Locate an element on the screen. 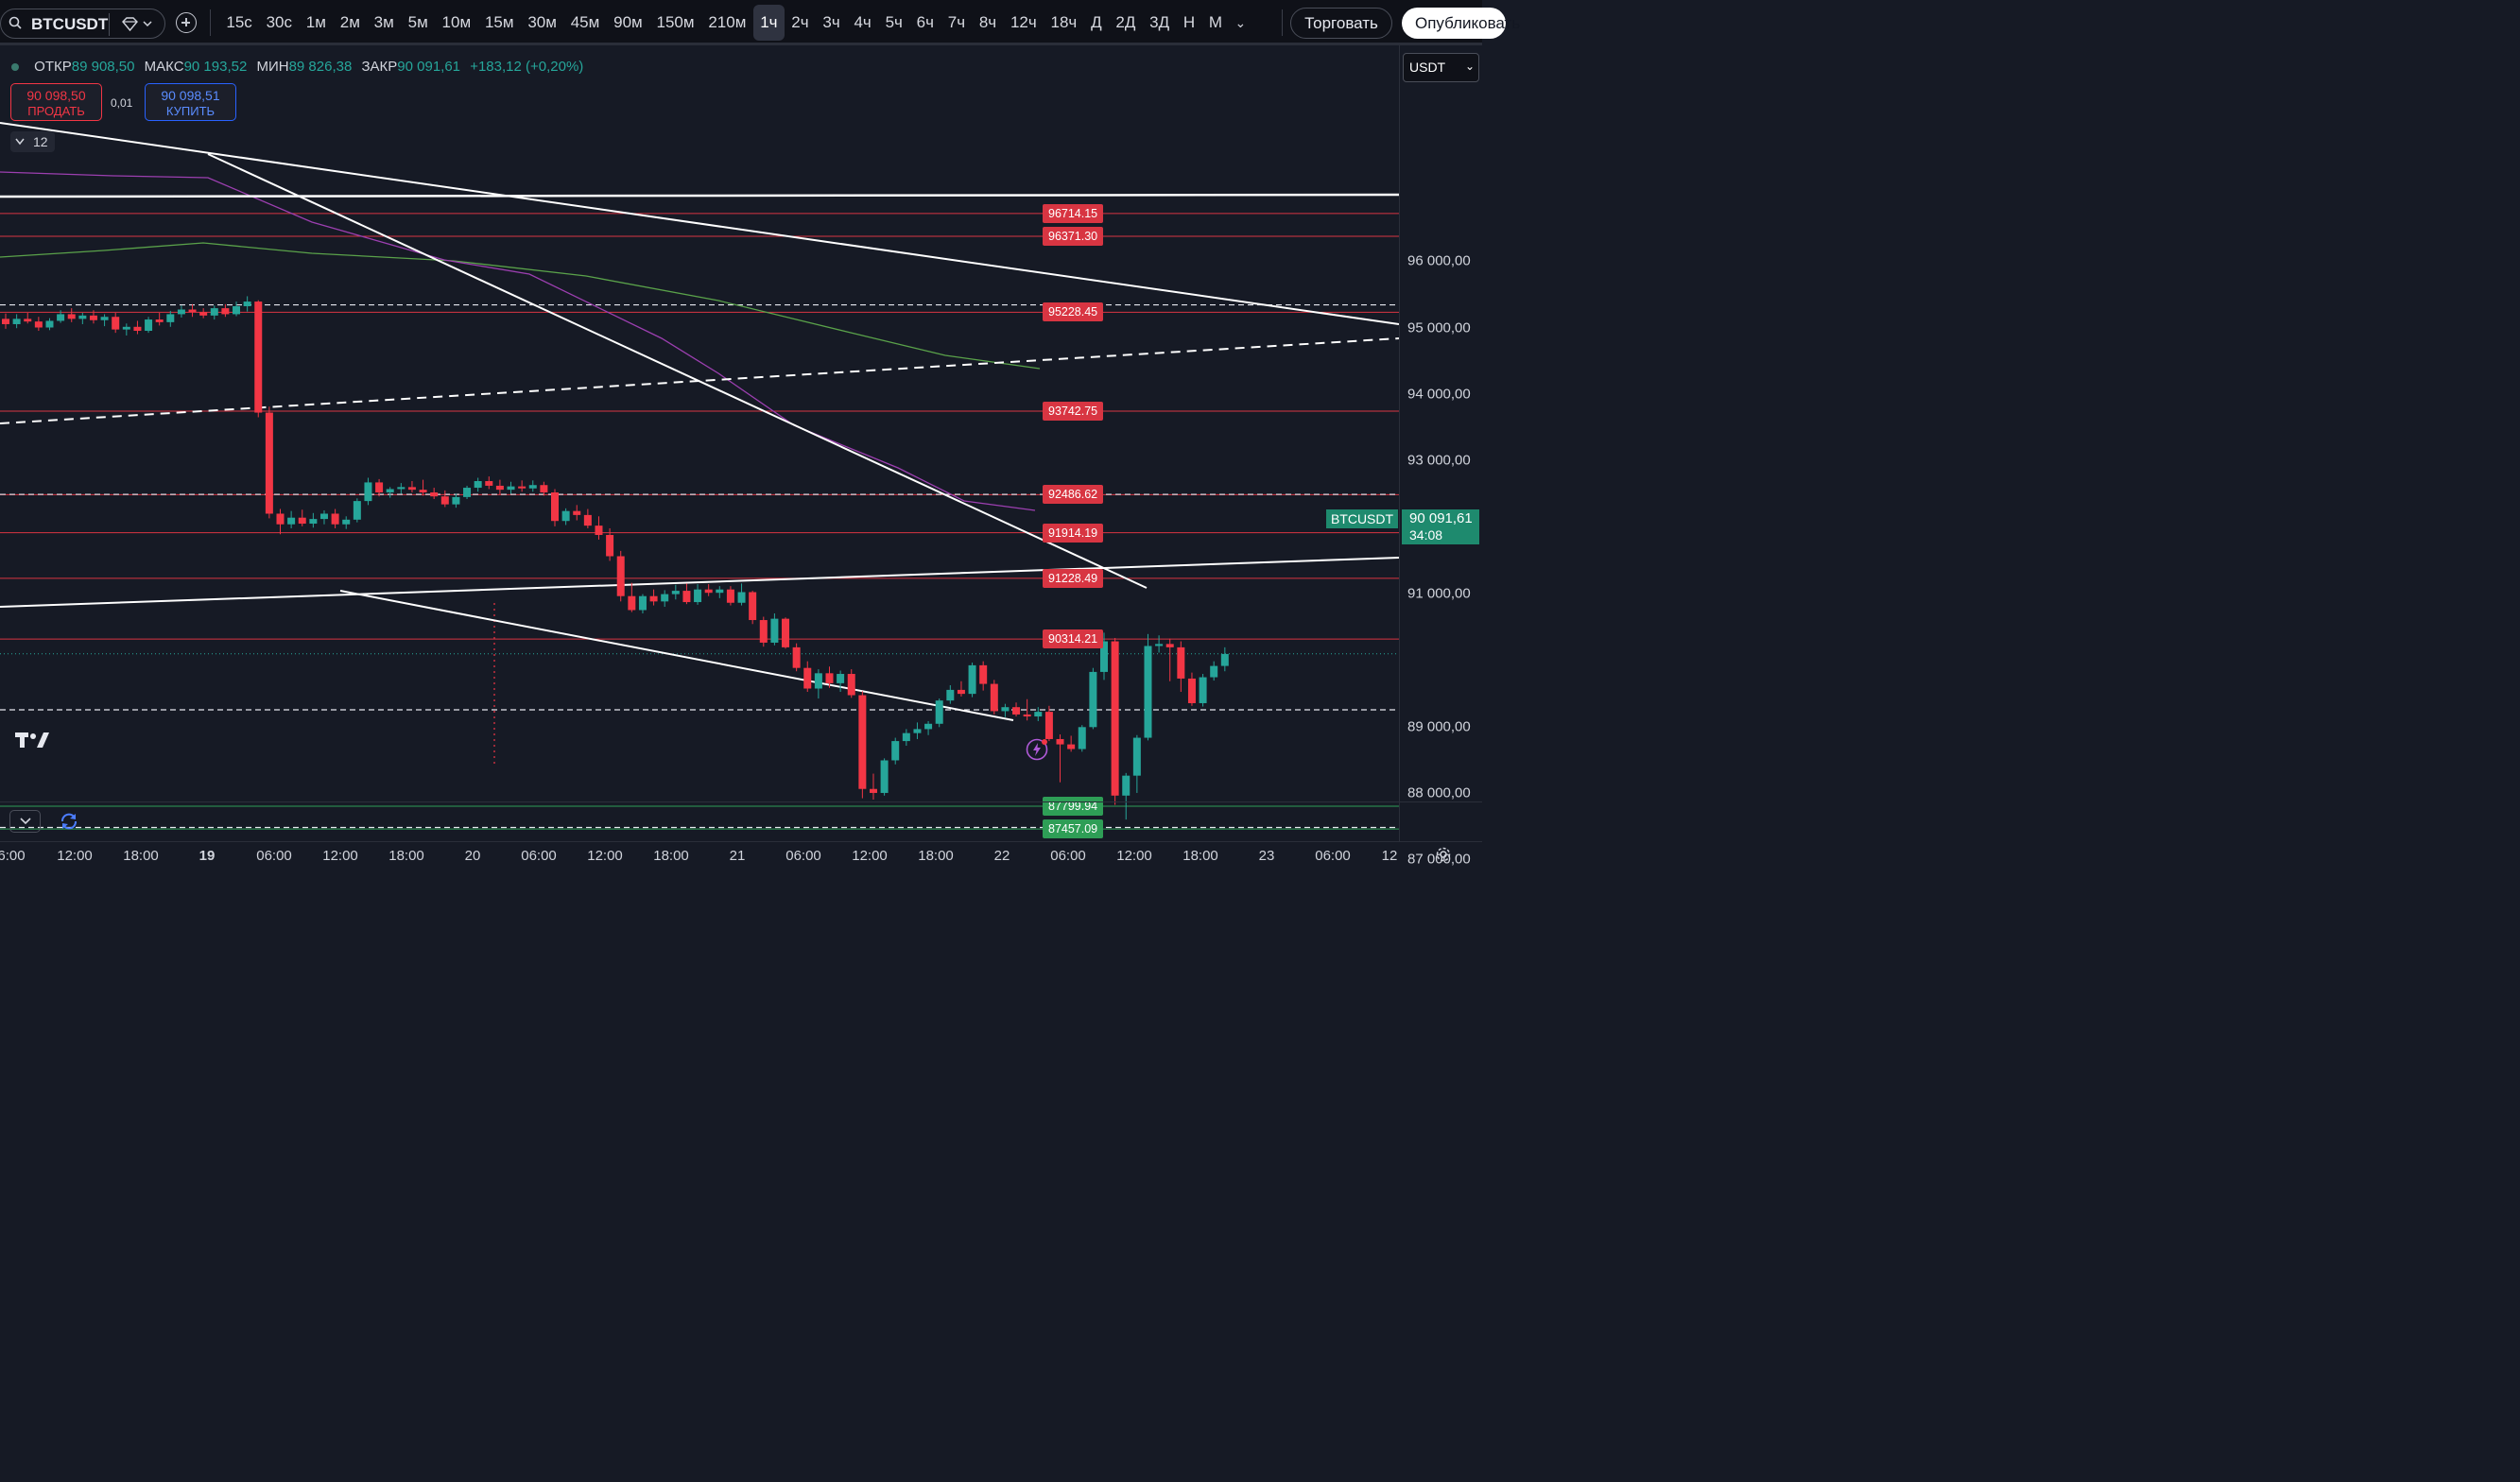  add-symbol-icon is located at coordinates (186, 22).